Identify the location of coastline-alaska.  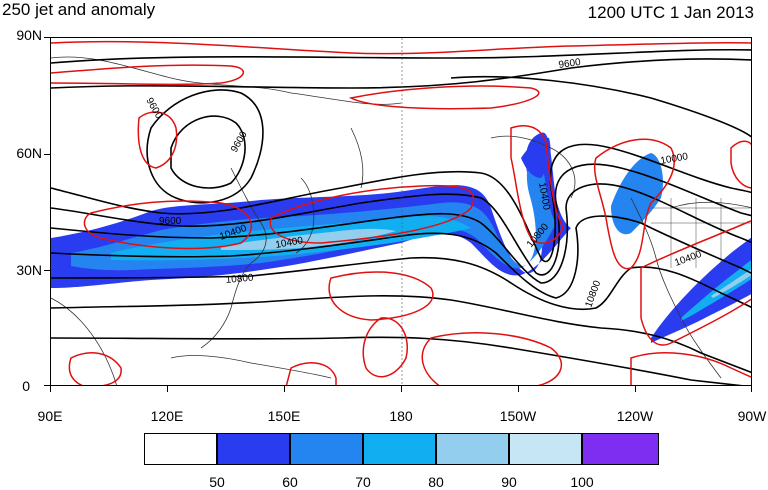
(533, 167).